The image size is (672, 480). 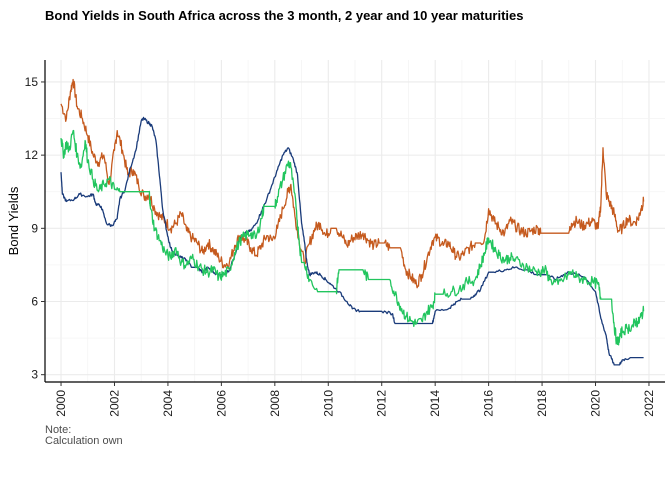 What do you see at coordinates (168, 403) in the screenshot?
I see `x-tick-label: 2004` at bounding box center [168, 403].